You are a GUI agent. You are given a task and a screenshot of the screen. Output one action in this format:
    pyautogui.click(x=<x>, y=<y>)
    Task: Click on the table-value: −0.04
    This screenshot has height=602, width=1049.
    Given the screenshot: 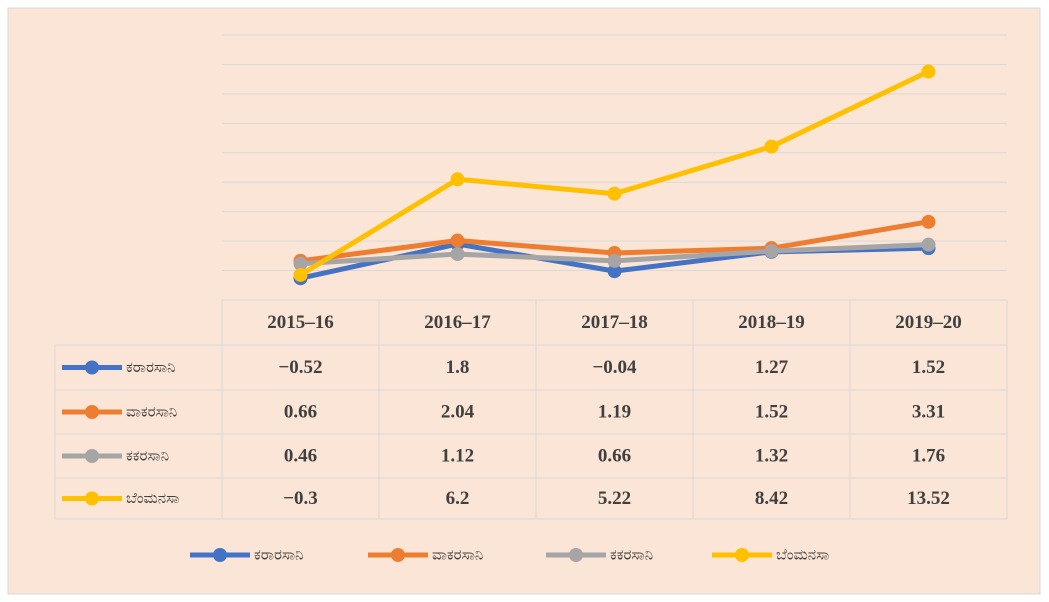 What is the action you would take?
    pyautogui.click(x=614, y=367)
    